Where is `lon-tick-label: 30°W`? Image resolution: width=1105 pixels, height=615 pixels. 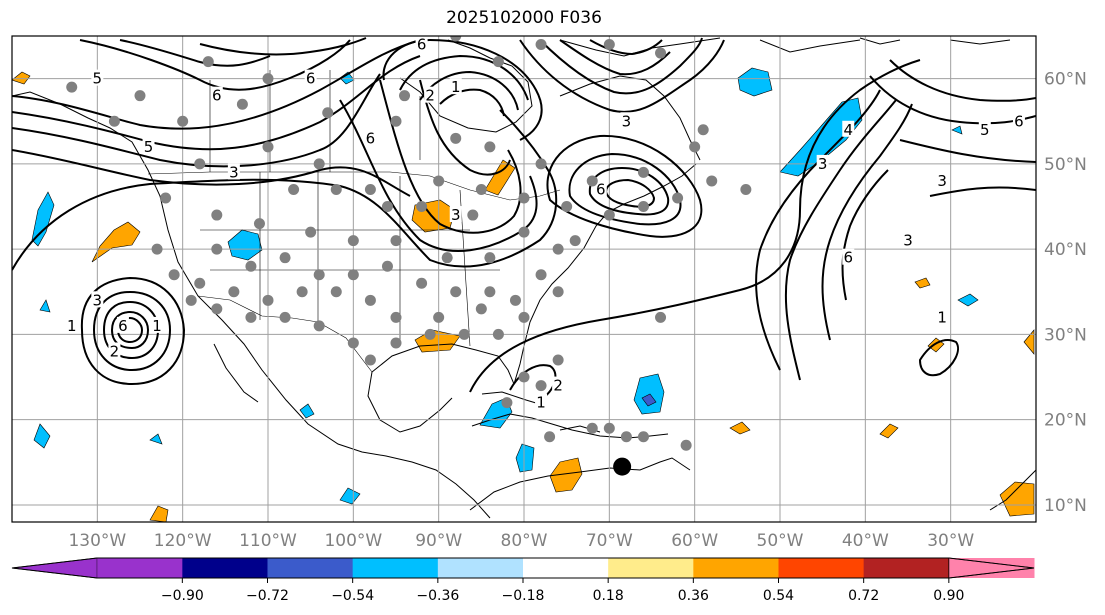 lon-tick-label: 30°W is located at coordinates (950, 541).